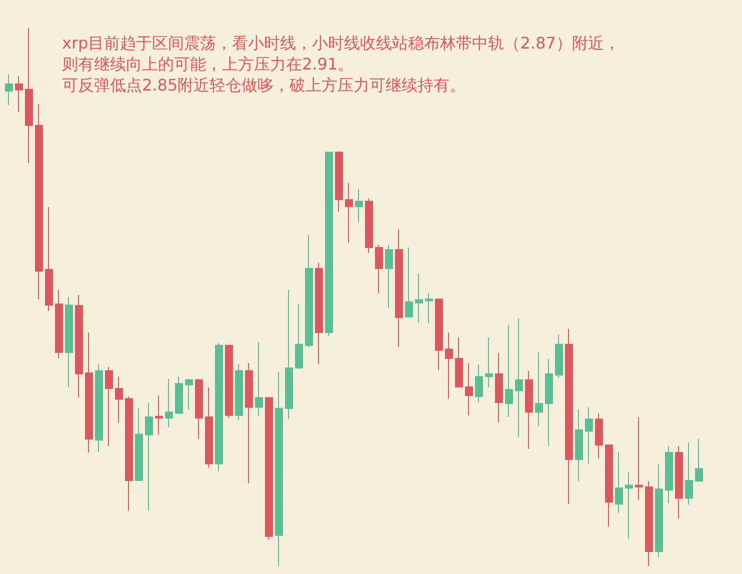 The height and width of the screenshot is (574, 742). Describe the element at coordinates (341, 43) in the screenshot. I see `annotation: xrp目前趋于区间震荡，看小时线，小时线收线站稳布林带中轨（2.87）附近，` at that location.